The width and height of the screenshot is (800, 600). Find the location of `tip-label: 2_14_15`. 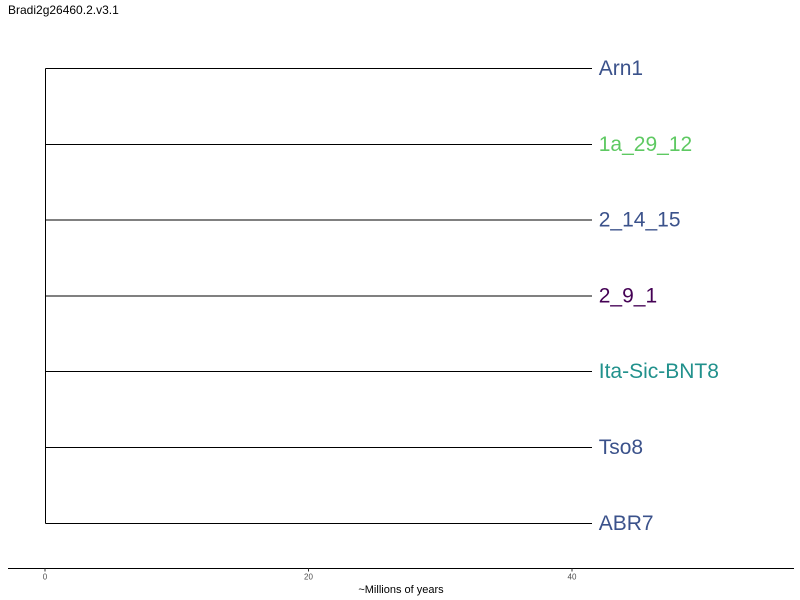

tip-label: 2_14_15 is located at coordinates (640, 220).